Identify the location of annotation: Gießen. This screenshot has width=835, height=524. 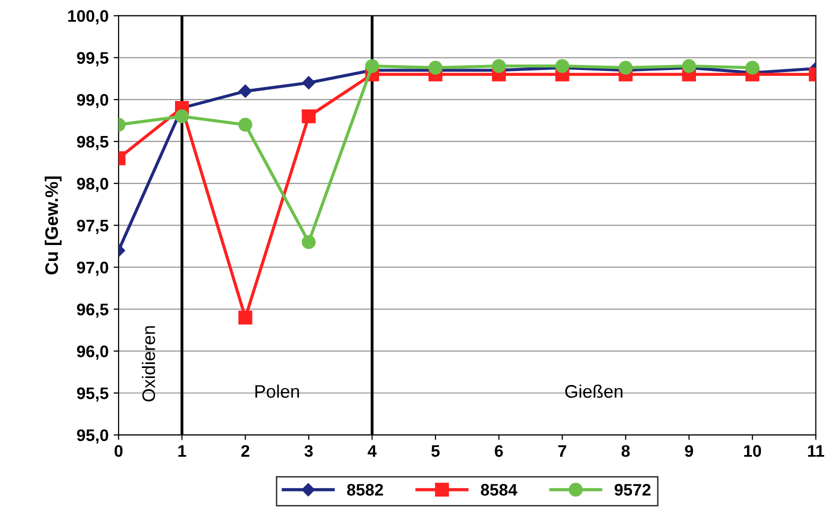
(593, 391).